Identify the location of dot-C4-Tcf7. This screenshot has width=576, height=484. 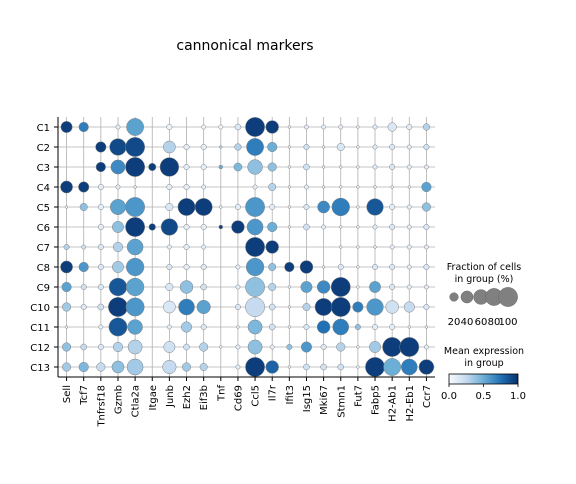
(84, 187).